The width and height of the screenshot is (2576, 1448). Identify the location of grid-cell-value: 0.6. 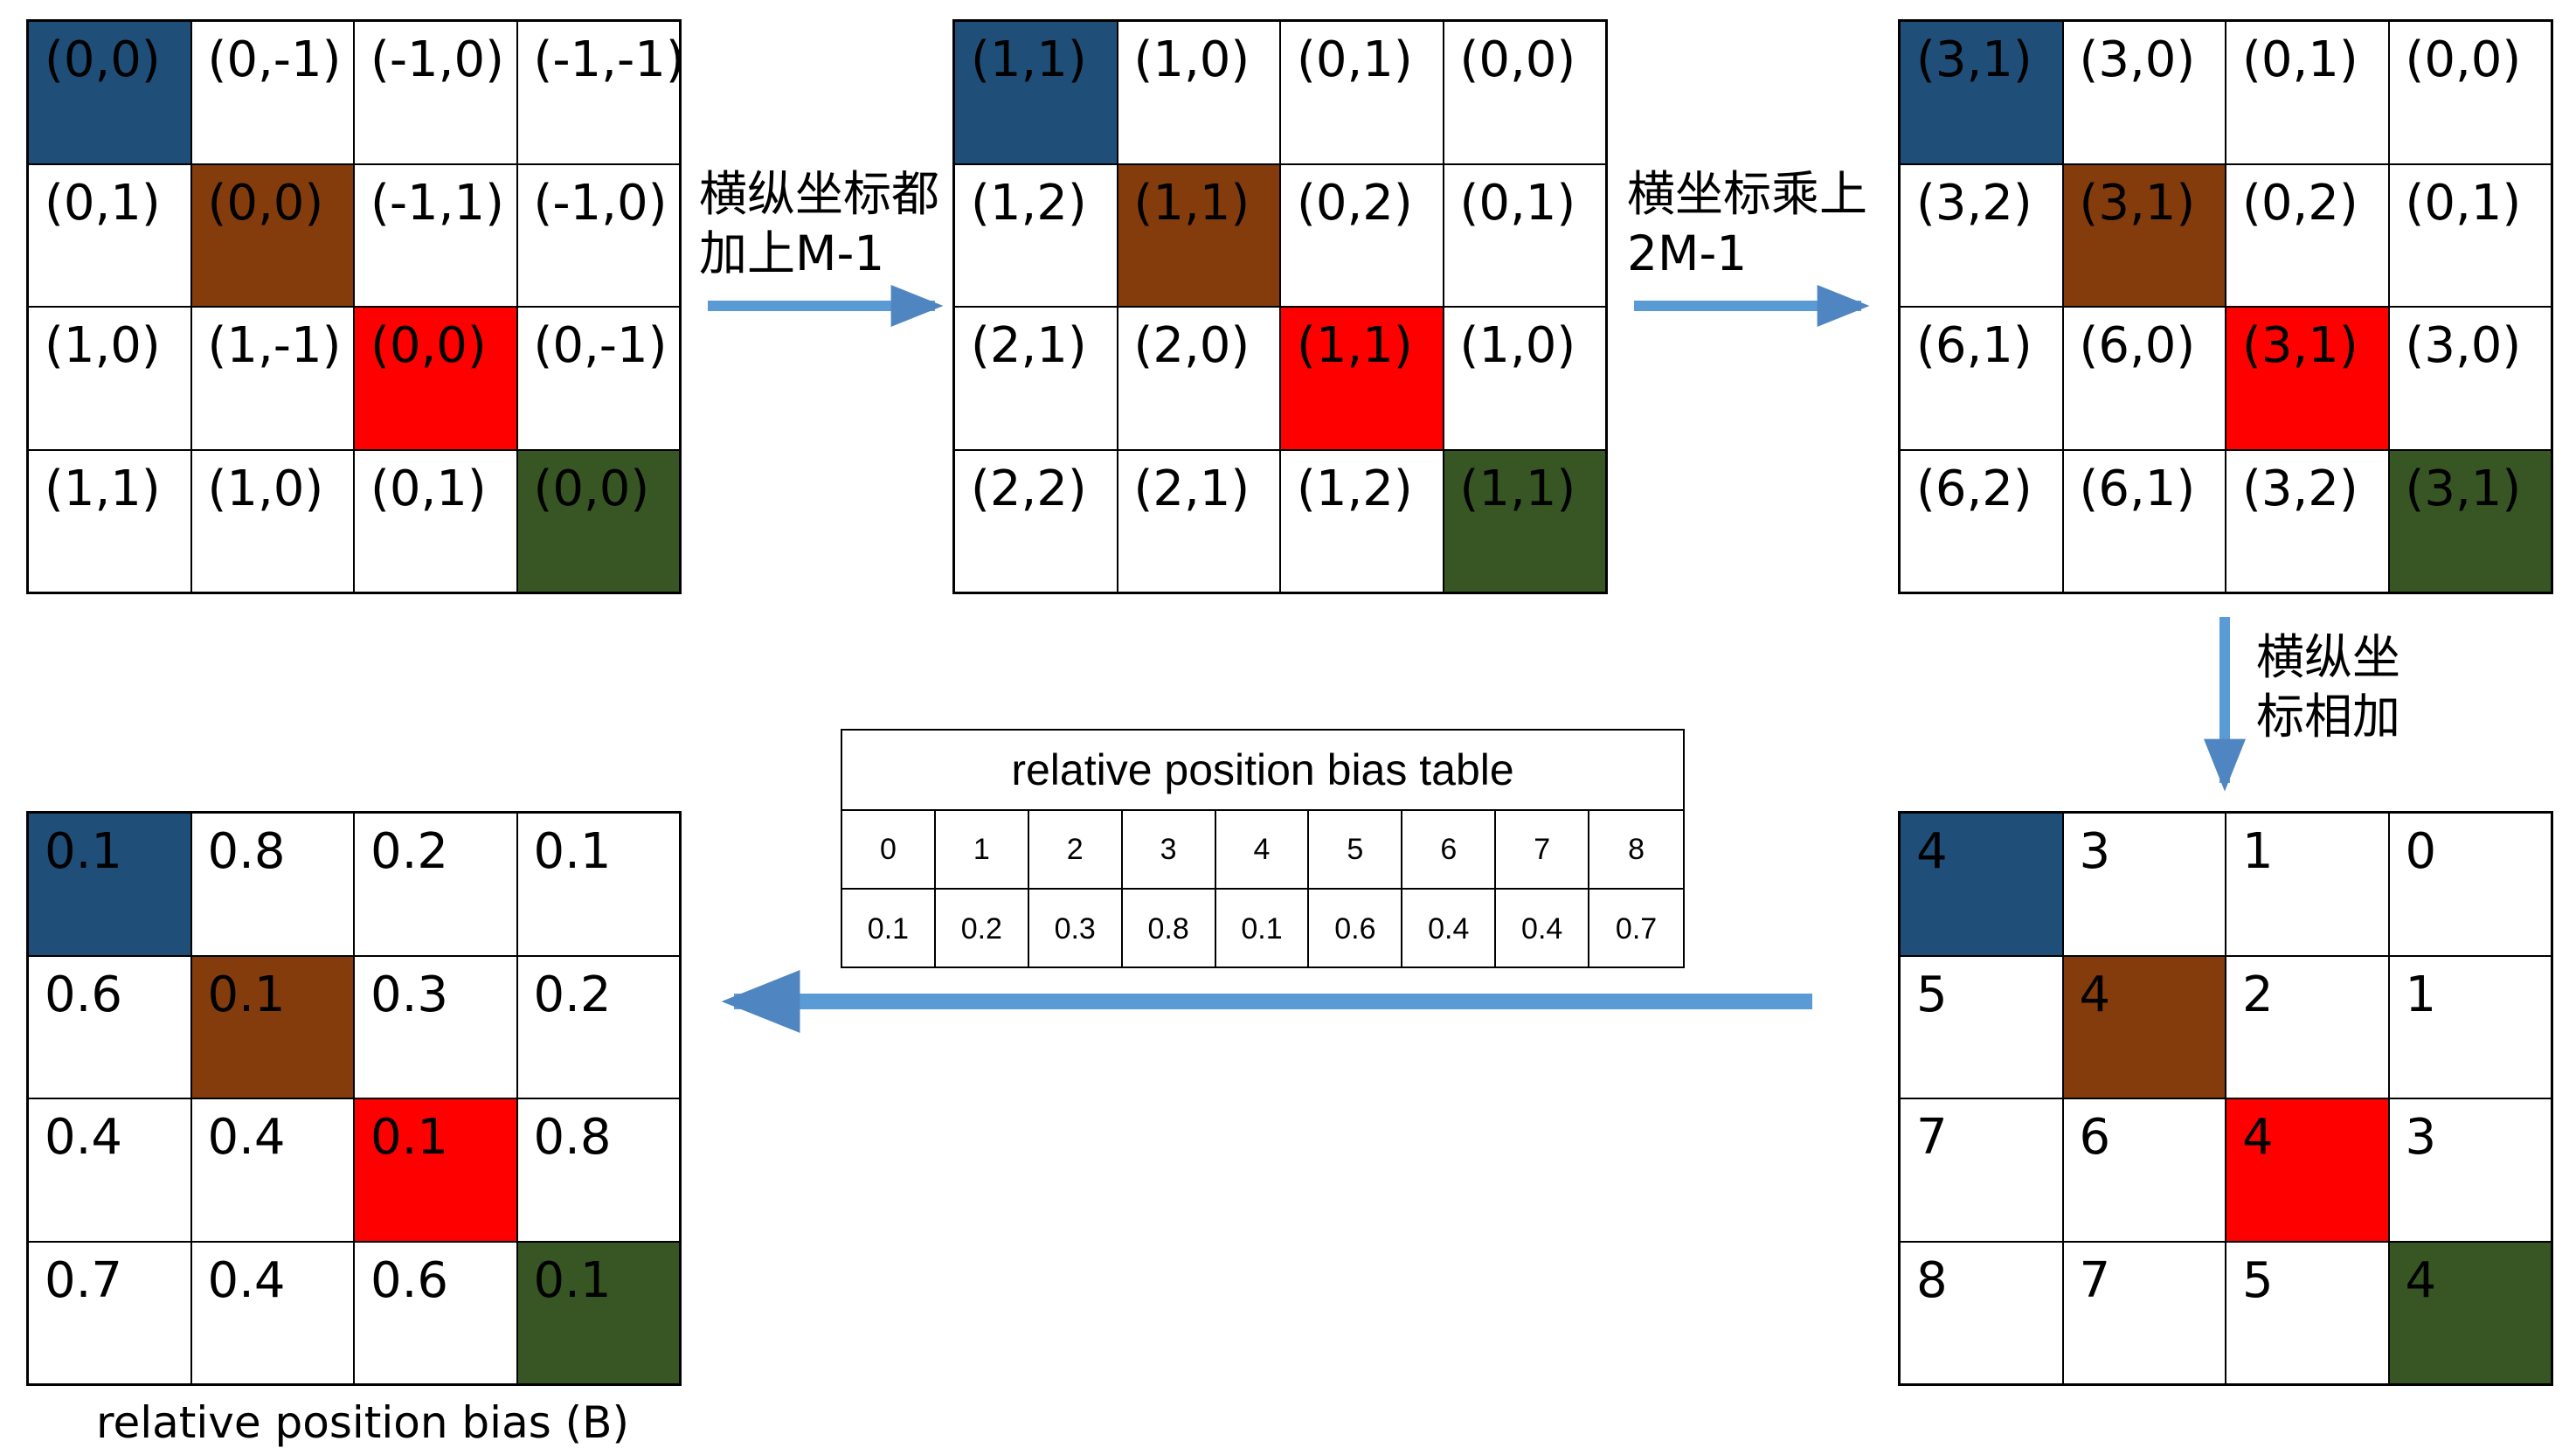
(84, 994).